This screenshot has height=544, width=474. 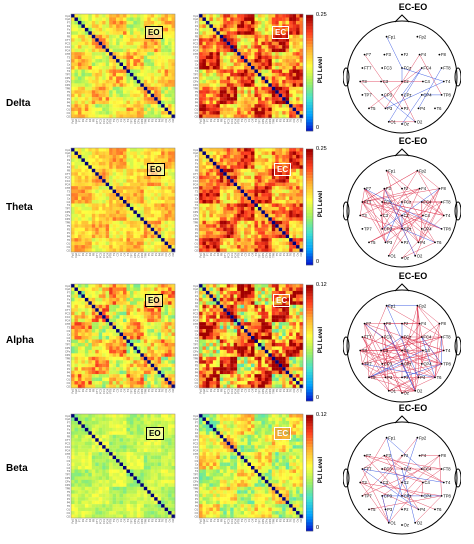 I want to click on heatmap-y-tick-label: F8, so click(x=69, y=37).